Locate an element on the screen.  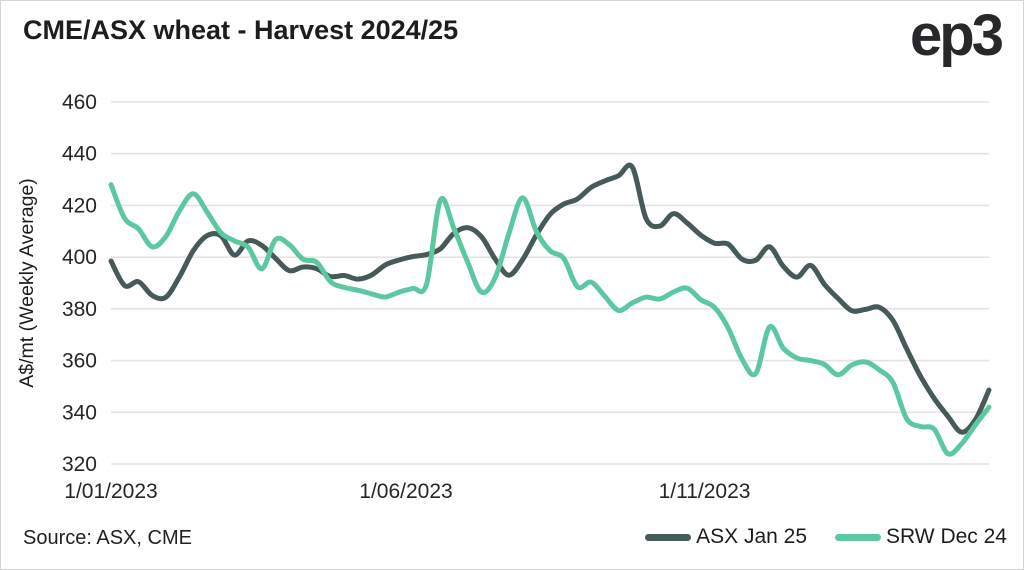
y-tick-labels: 320 340 360 380 400 420 440 460 is located at coordinates (79, 283).